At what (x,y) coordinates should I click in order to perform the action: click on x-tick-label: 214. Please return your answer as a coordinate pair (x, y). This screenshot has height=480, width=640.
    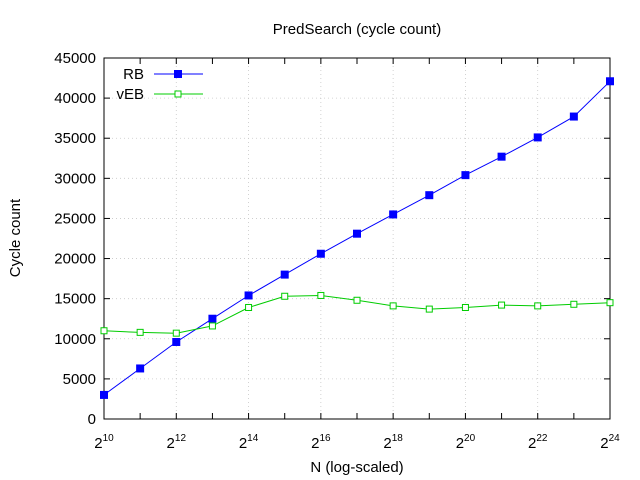
    Looking at the image, I should click on (249, 442).